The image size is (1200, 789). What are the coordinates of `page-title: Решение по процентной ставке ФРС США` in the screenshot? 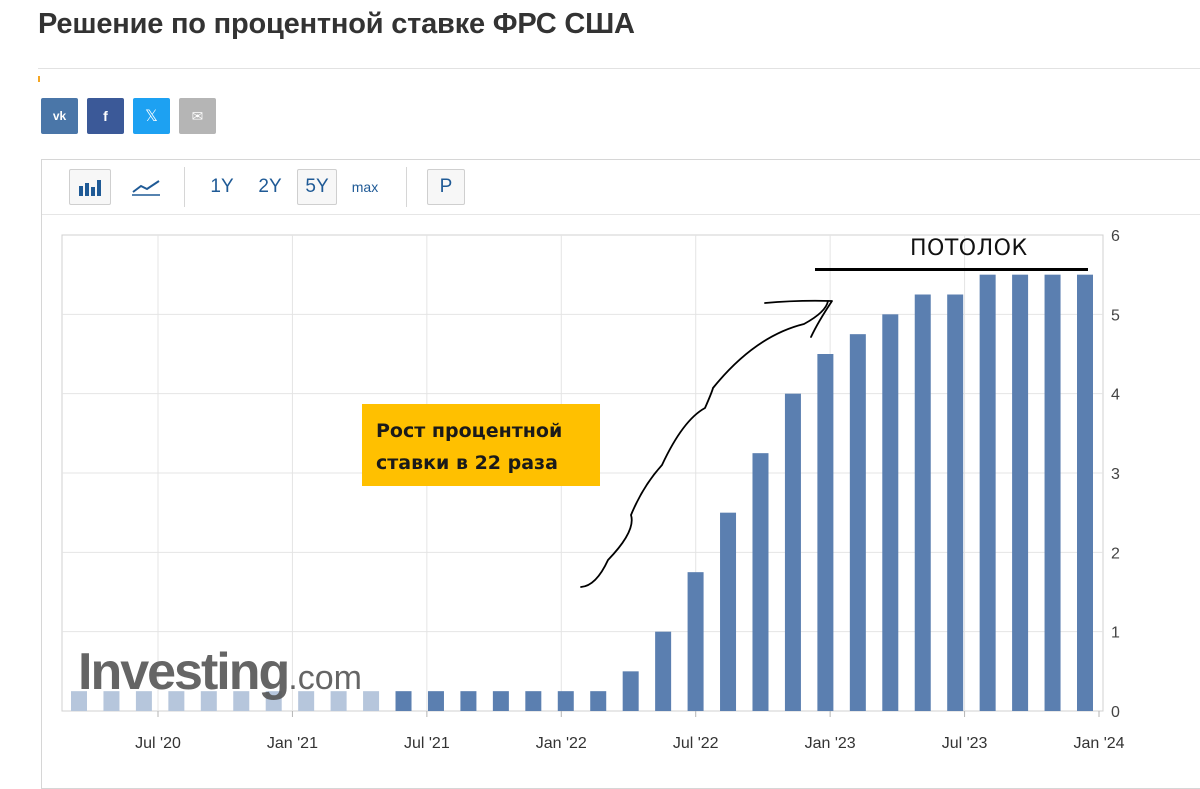 It's located at (336, 24).